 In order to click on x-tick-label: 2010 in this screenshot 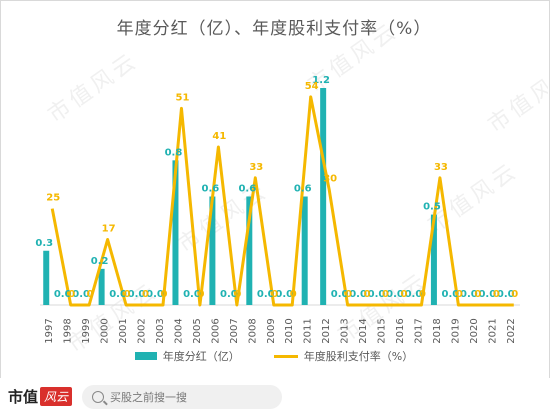, I will do `click(289, 330)`.